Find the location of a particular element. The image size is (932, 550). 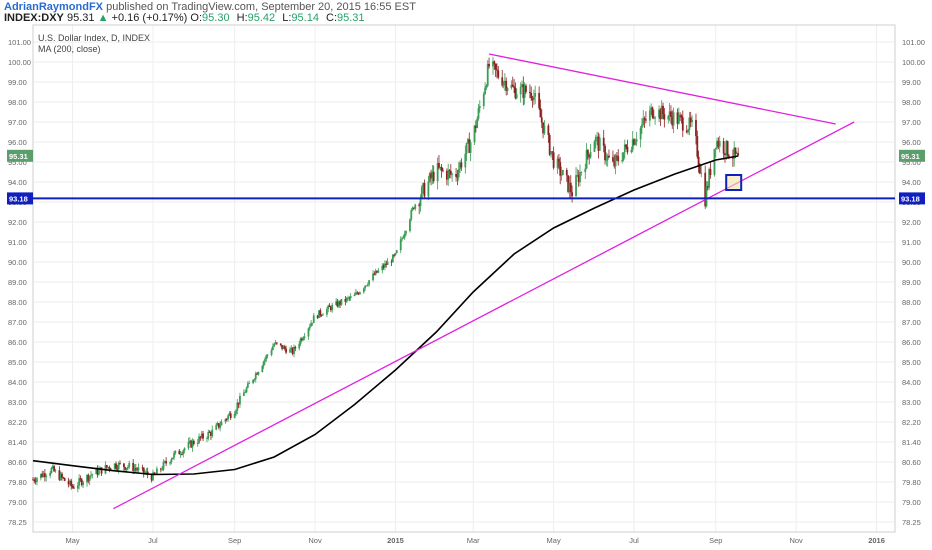

y-tick-label-right: 89.00 is located at coordinates (911, 282).